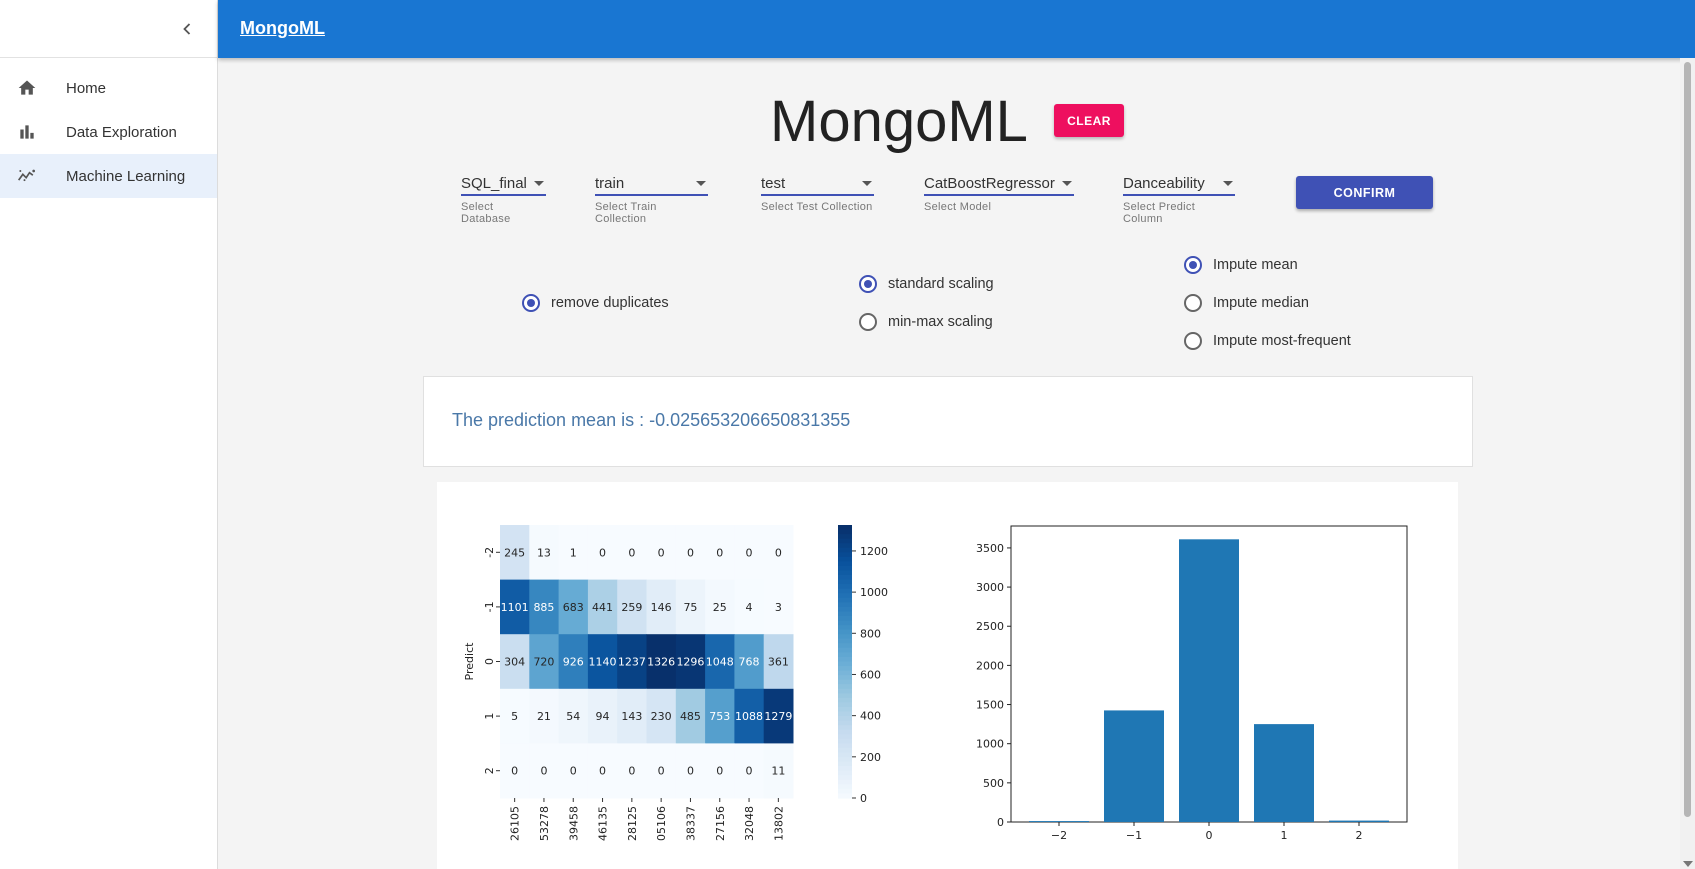 This screenshot has height=869, width=1695. I want to click on heatmap-cell-label: 1296, so click(690, 662).